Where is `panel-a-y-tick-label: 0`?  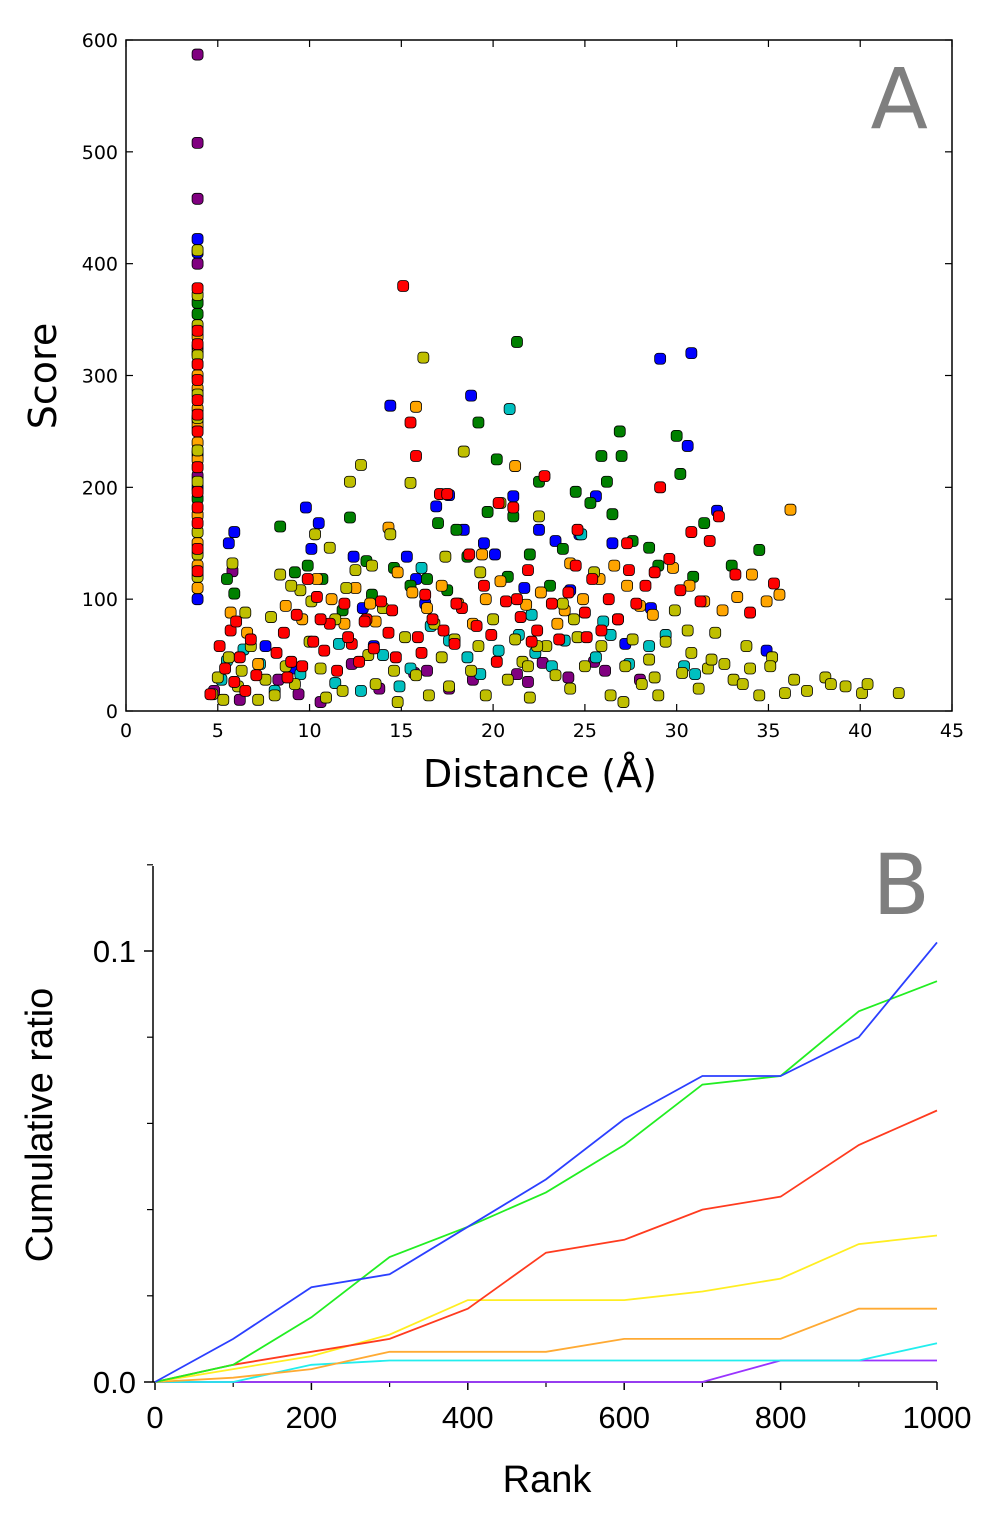
panel-a-y-tick-label: 0 is located at coordinates (112, 712).